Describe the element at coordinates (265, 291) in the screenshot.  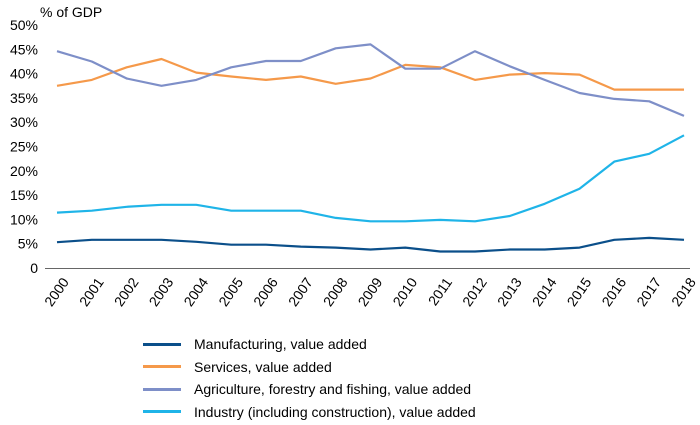
I see `x-tick-label: 2006` at that location.